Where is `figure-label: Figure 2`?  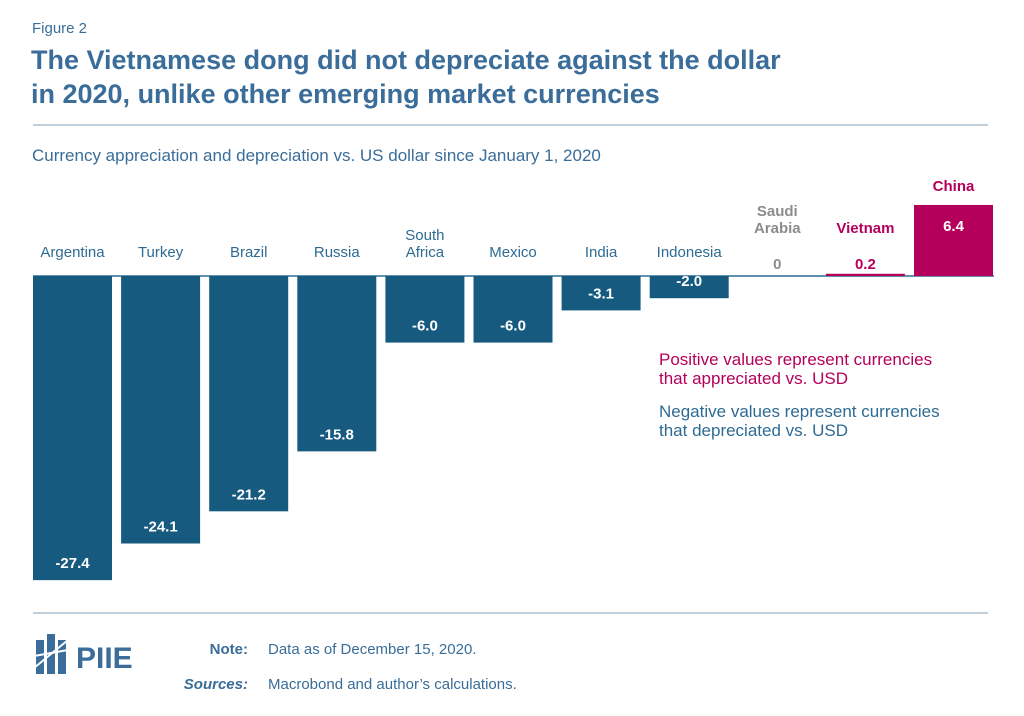 figure-label: Figure 2 is located at coordinates (59, 28).